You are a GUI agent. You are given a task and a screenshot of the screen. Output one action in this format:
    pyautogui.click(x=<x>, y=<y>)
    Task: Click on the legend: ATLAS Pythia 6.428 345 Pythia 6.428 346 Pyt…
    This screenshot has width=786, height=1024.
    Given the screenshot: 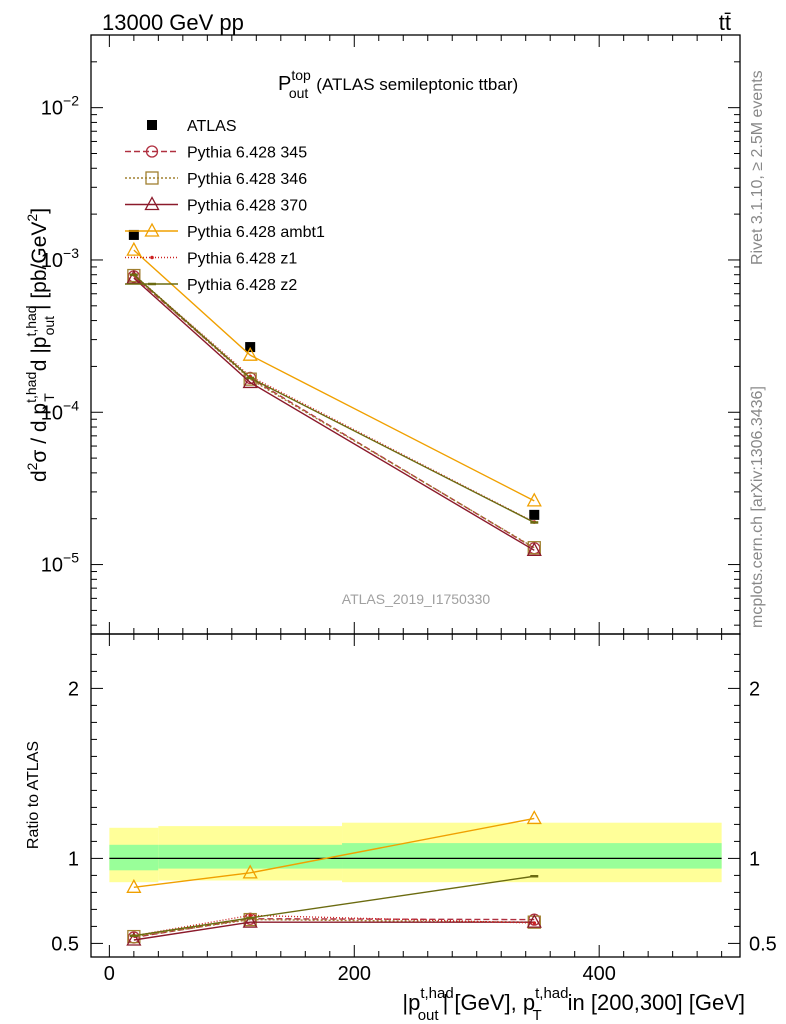 What is the action you would take?
    pyautogui.click(x=225, y=206)
    